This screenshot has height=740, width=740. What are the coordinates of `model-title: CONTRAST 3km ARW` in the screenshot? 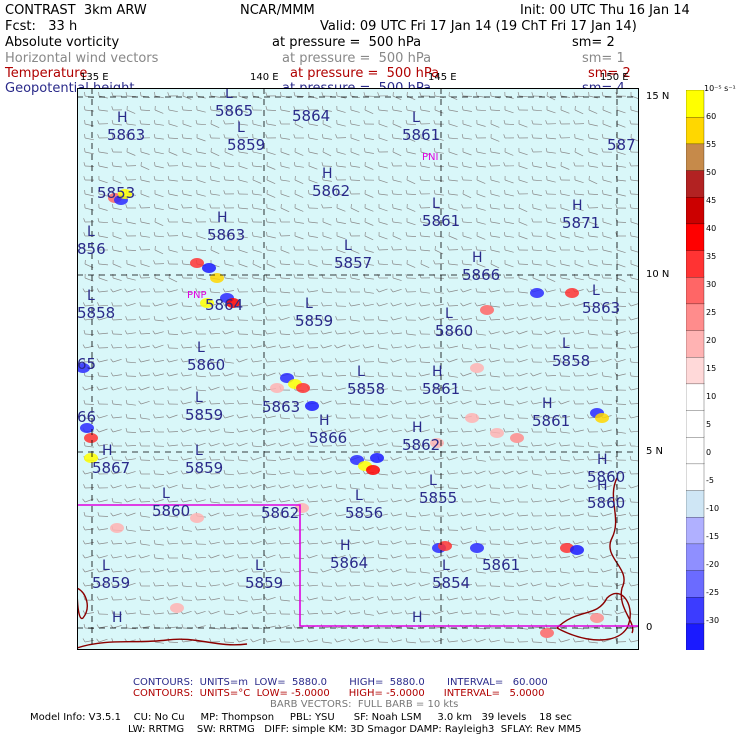 It's located at (76, 10).